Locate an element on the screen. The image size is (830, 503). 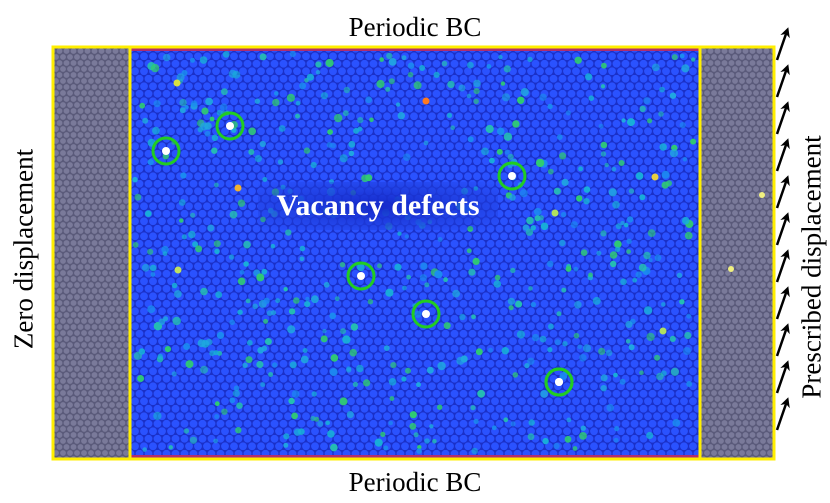
vacancy-site is located at coordinates (361, 276).